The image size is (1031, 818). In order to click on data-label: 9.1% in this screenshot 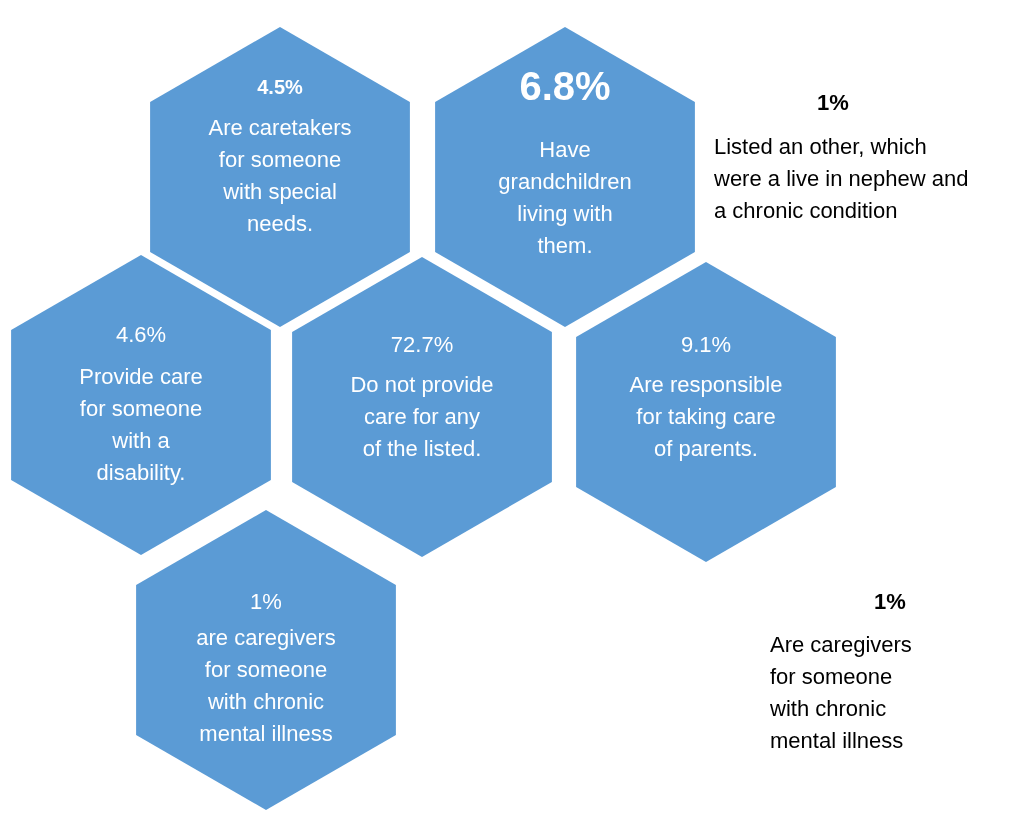, I will do `click(706, 344)`.